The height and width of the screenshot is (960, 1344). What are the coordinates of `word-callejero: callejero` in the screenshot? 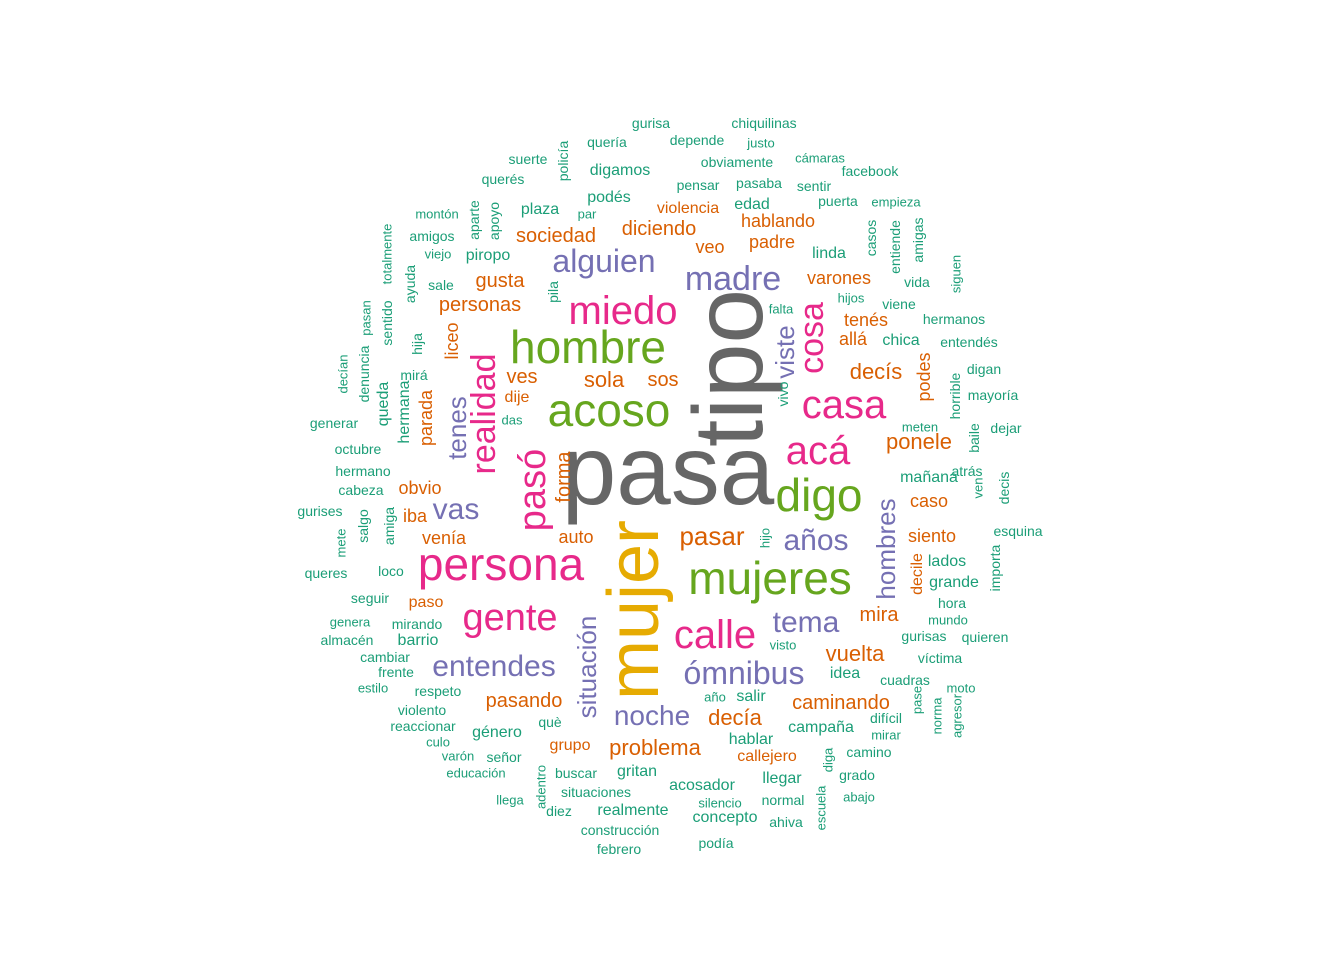 It's located at (767, 756).